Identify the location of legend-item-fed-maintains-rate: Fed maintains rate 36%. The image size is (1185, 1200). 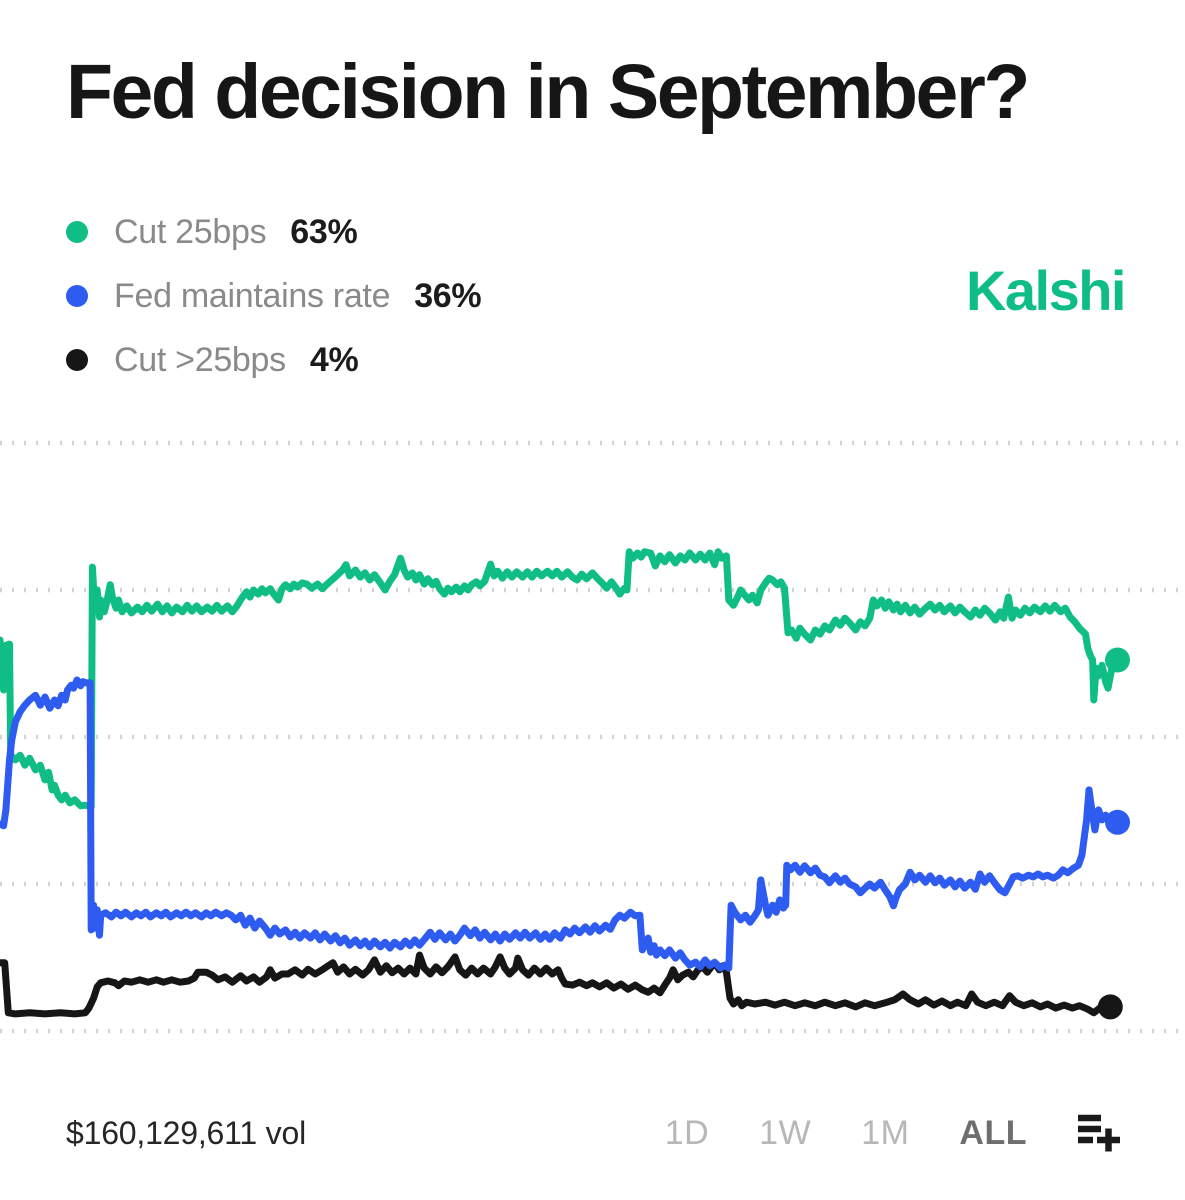
(274, 296).